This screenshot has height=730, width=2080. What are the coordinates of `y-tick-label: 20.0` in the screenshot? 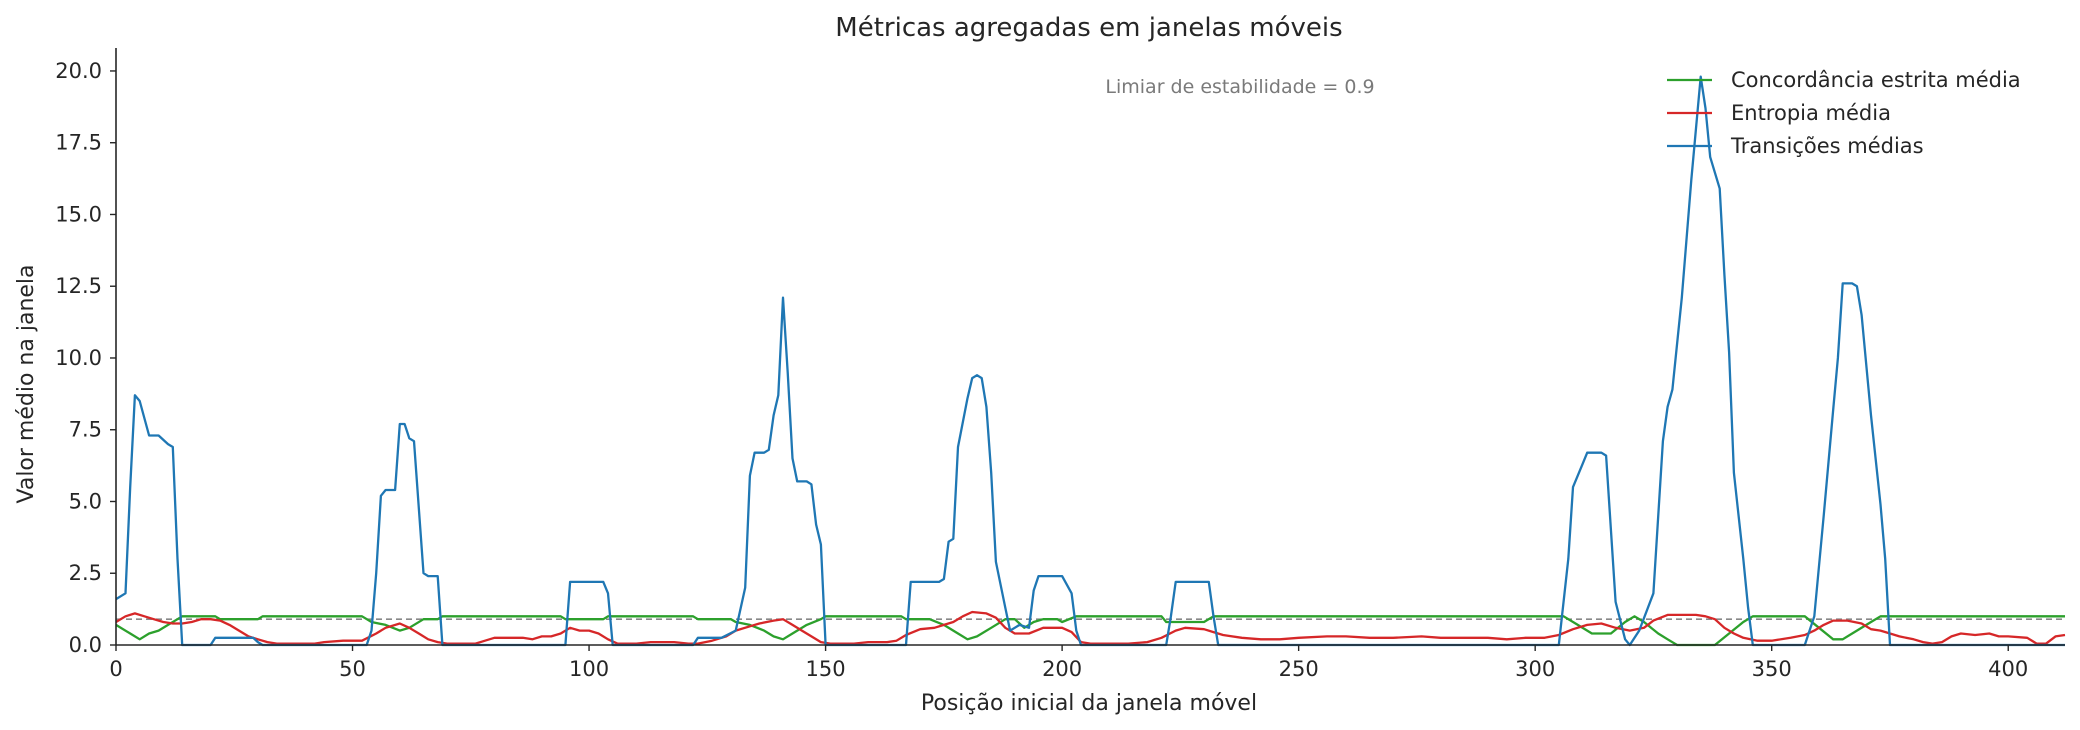 It's located at (78, 71).